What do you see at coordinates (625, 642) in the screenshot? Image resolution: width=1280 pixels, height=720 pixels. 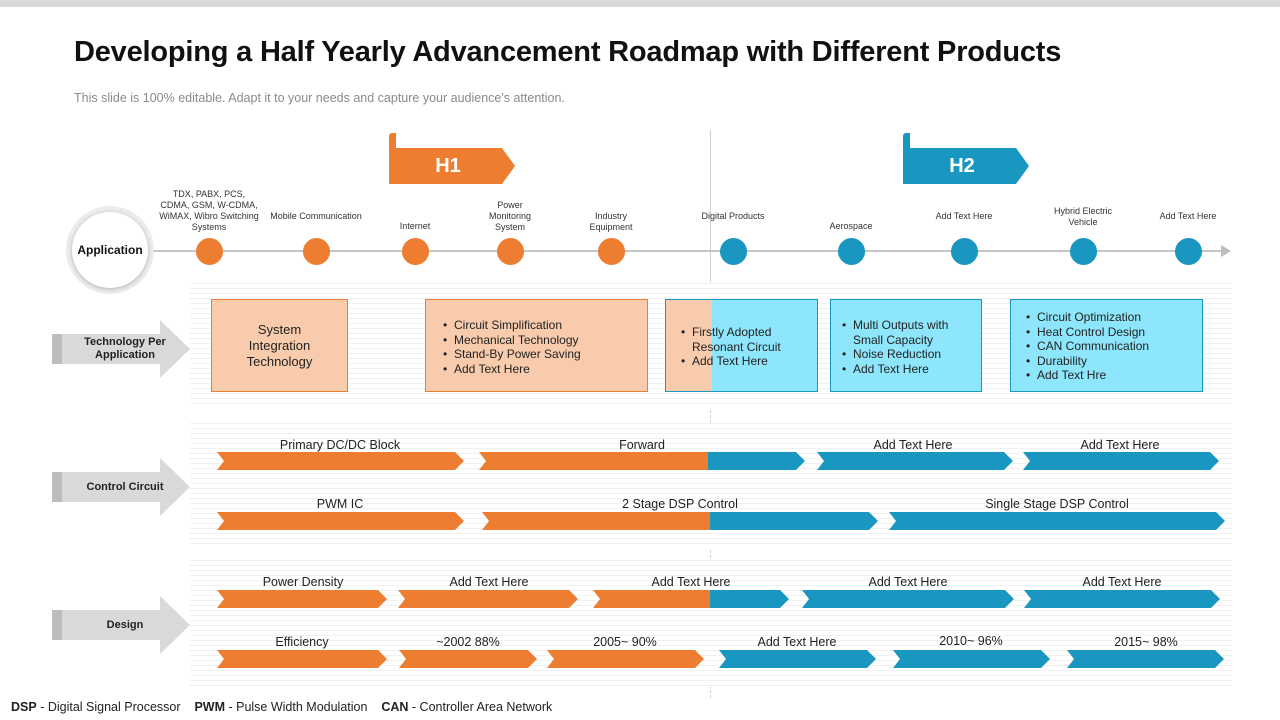 I see `bar-label: 2005~ 90%` at bounding box center [625, 642].